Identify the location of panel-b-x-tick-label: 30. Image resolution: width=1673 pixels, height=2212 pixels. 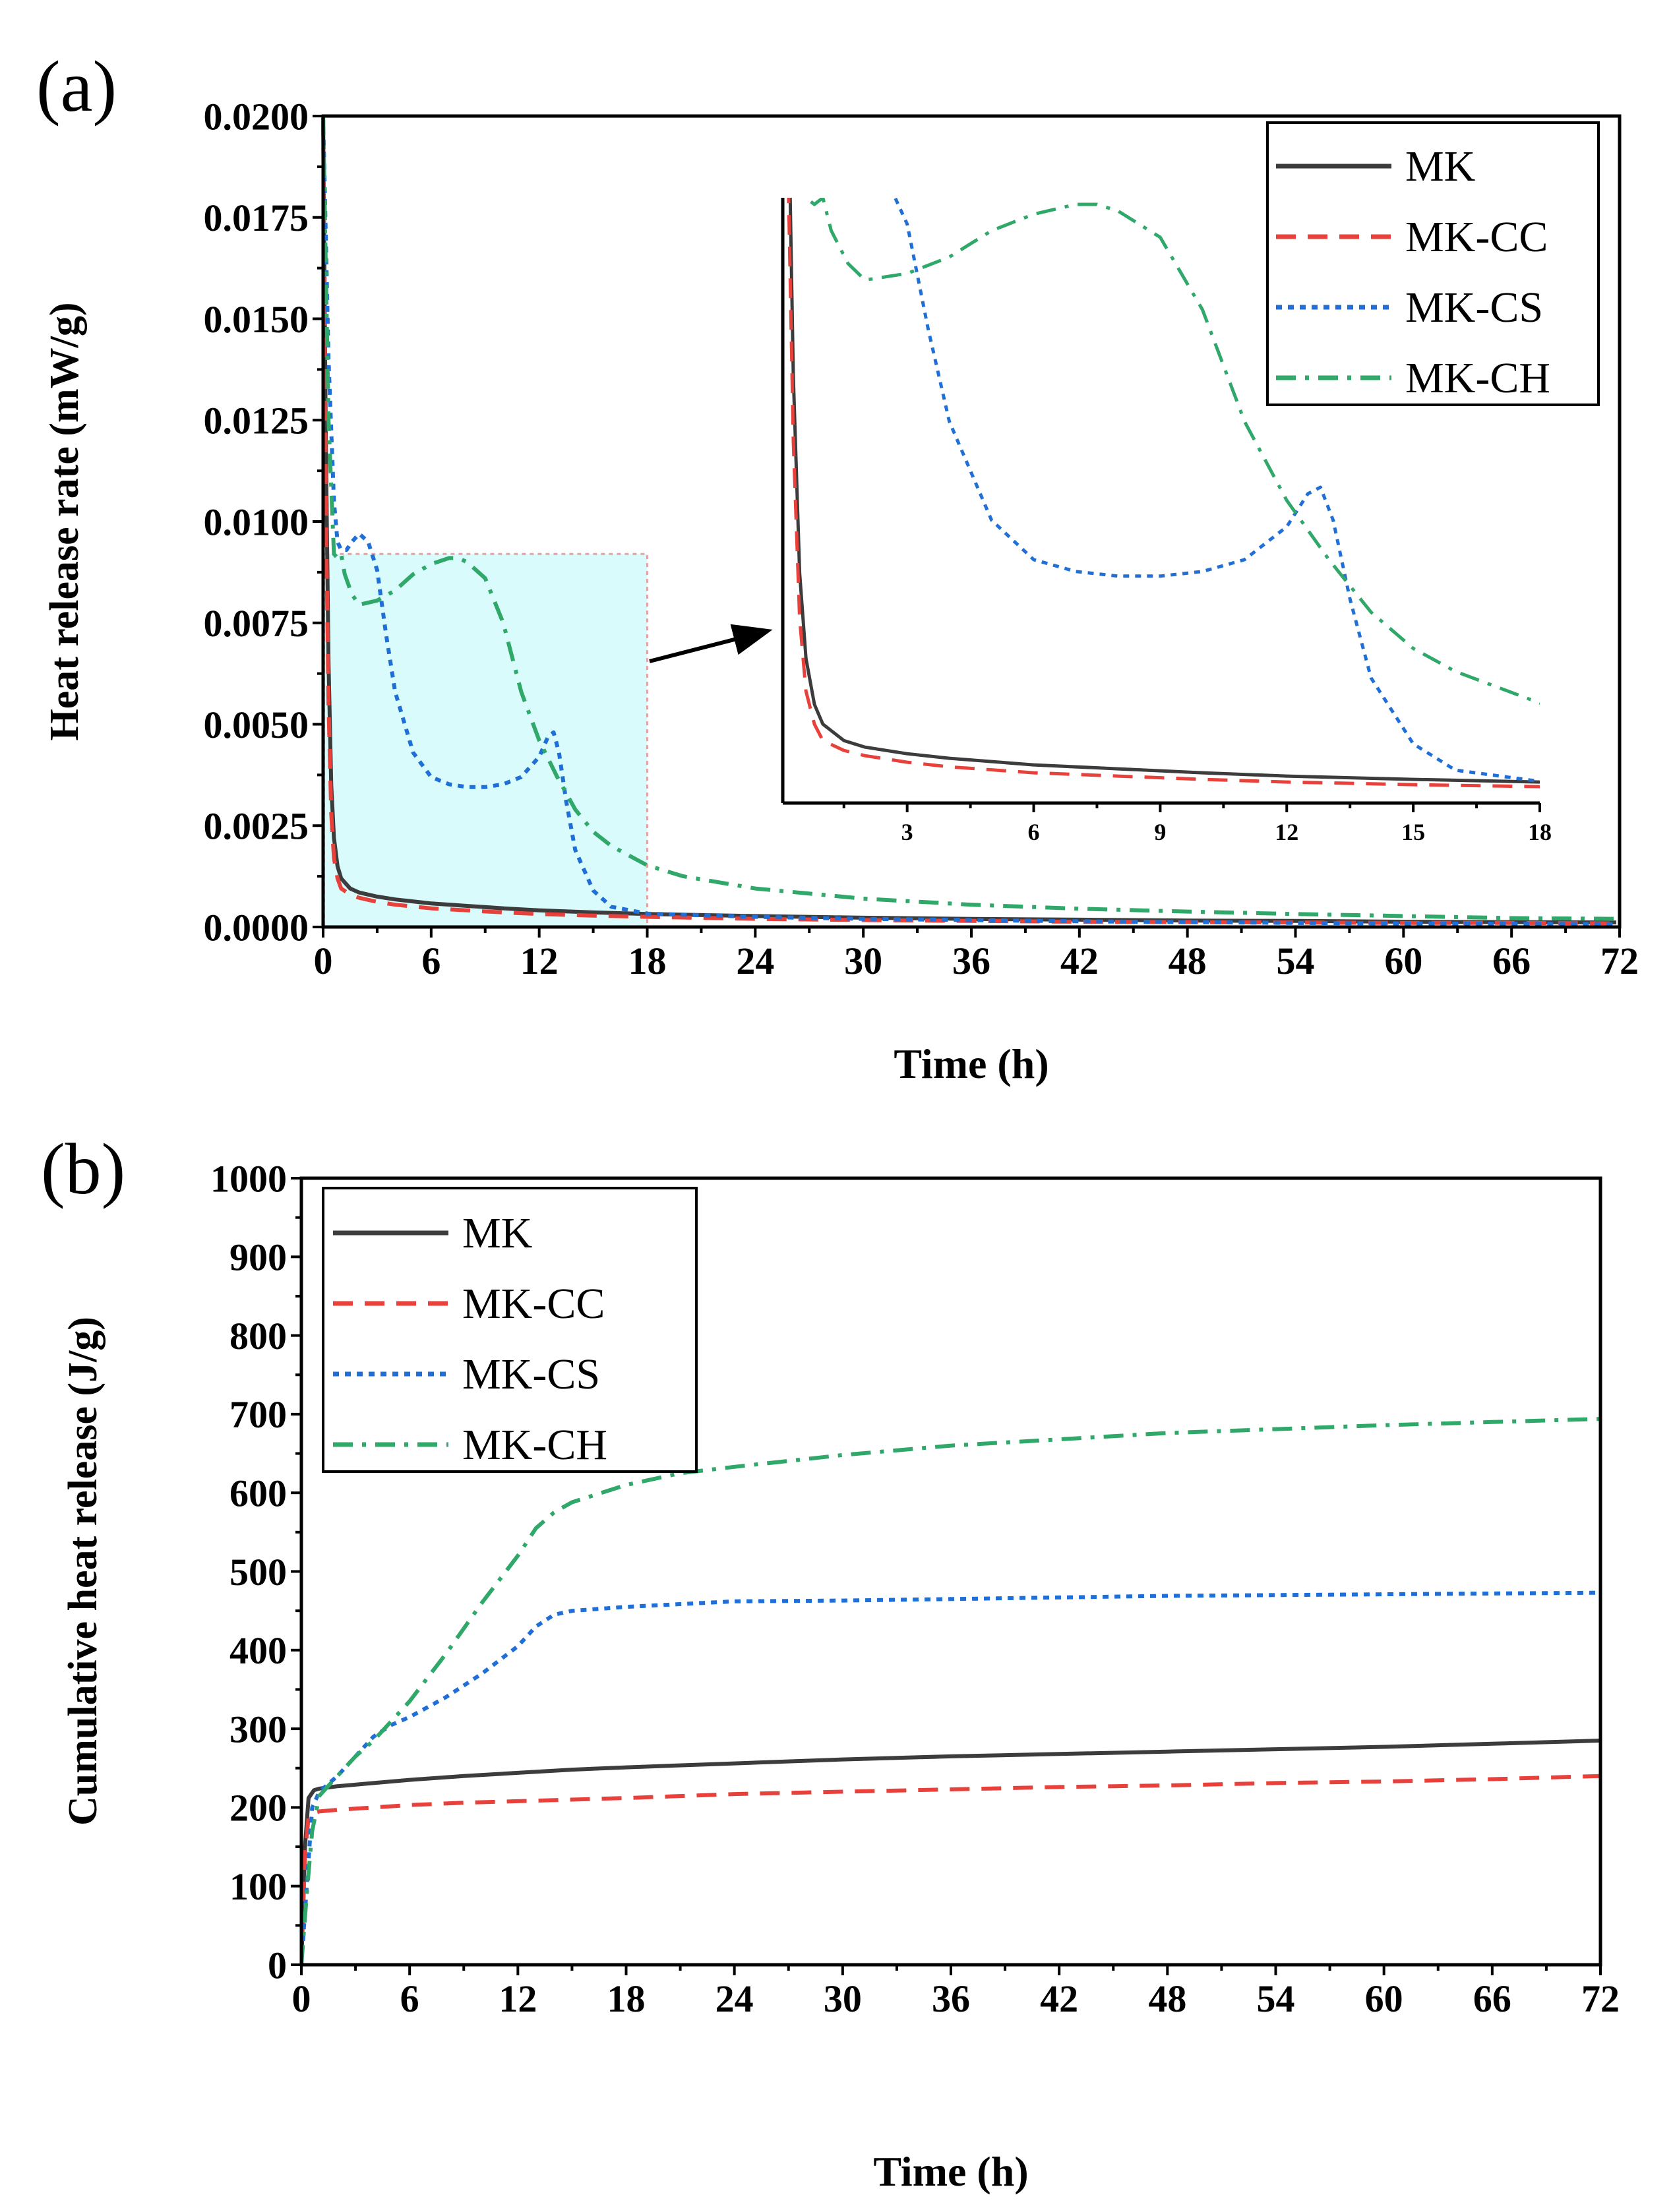
(843, 1998).